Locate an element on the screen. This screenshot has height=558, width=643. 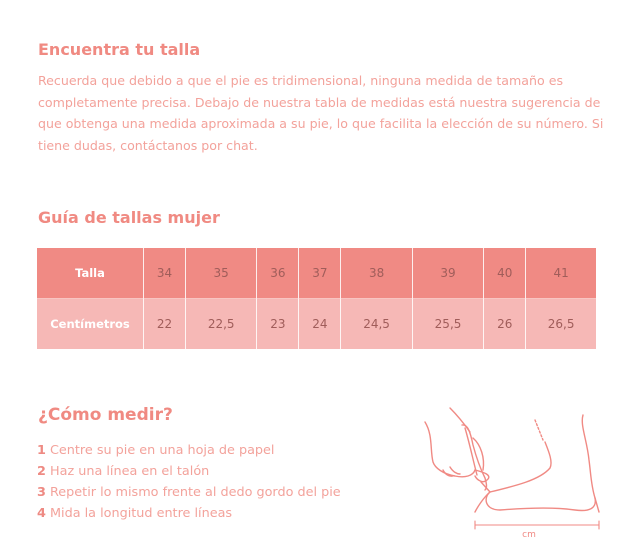
step-item: 4 Mida la longitud entre líneas is located at coordinates (189, 513).